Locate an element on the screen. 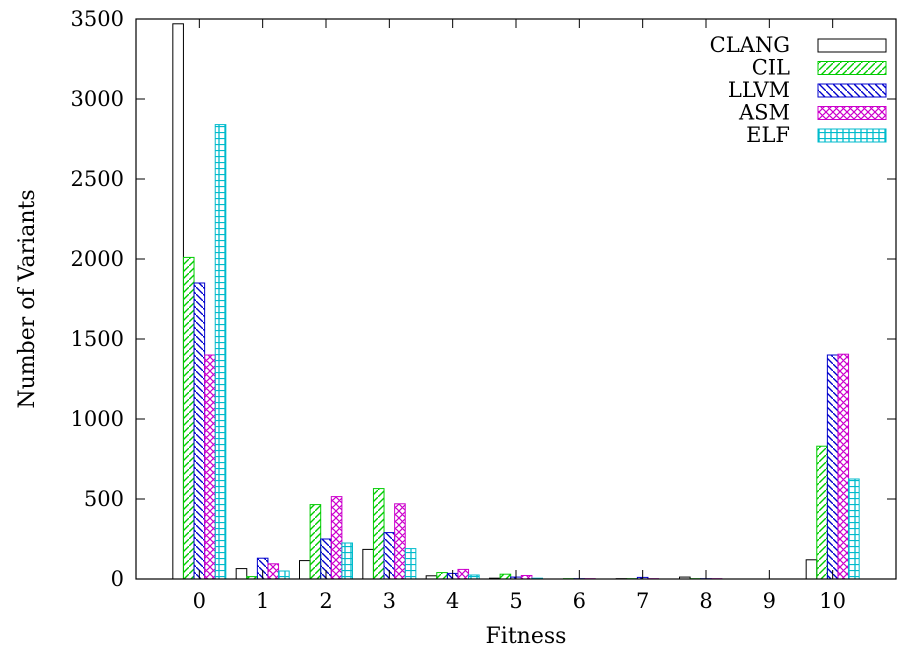 This screenshot has width=907, height=651. y-tick-label: 2500 is located at coordinates (97, 179).